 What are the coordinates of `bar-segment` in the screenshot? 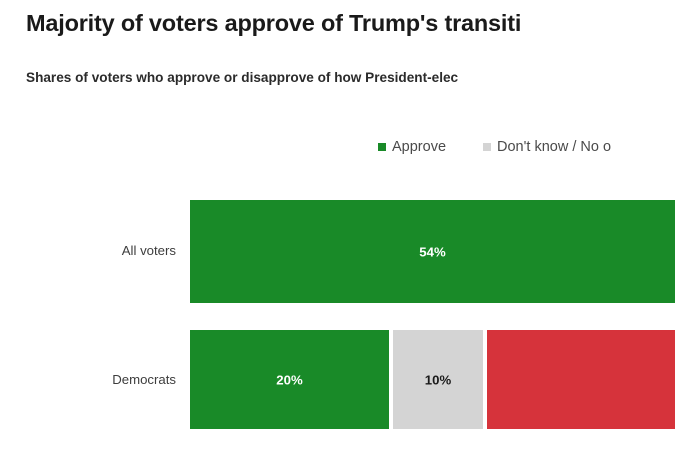 It's located at (581, 379).